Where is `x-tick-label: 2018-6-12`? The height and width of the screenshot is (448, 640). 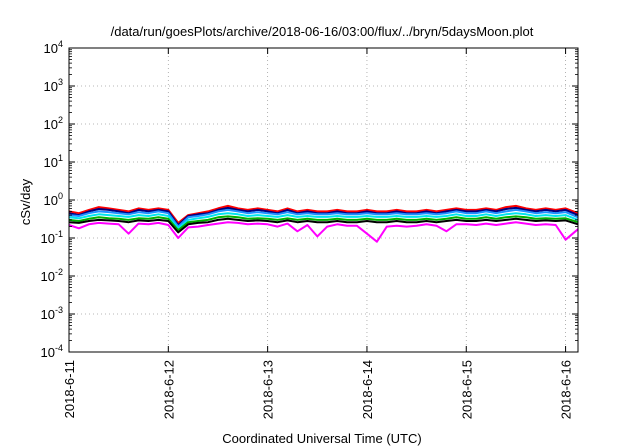
x-tick-label: 2018-6-12 is located at coordinates (168, 389).